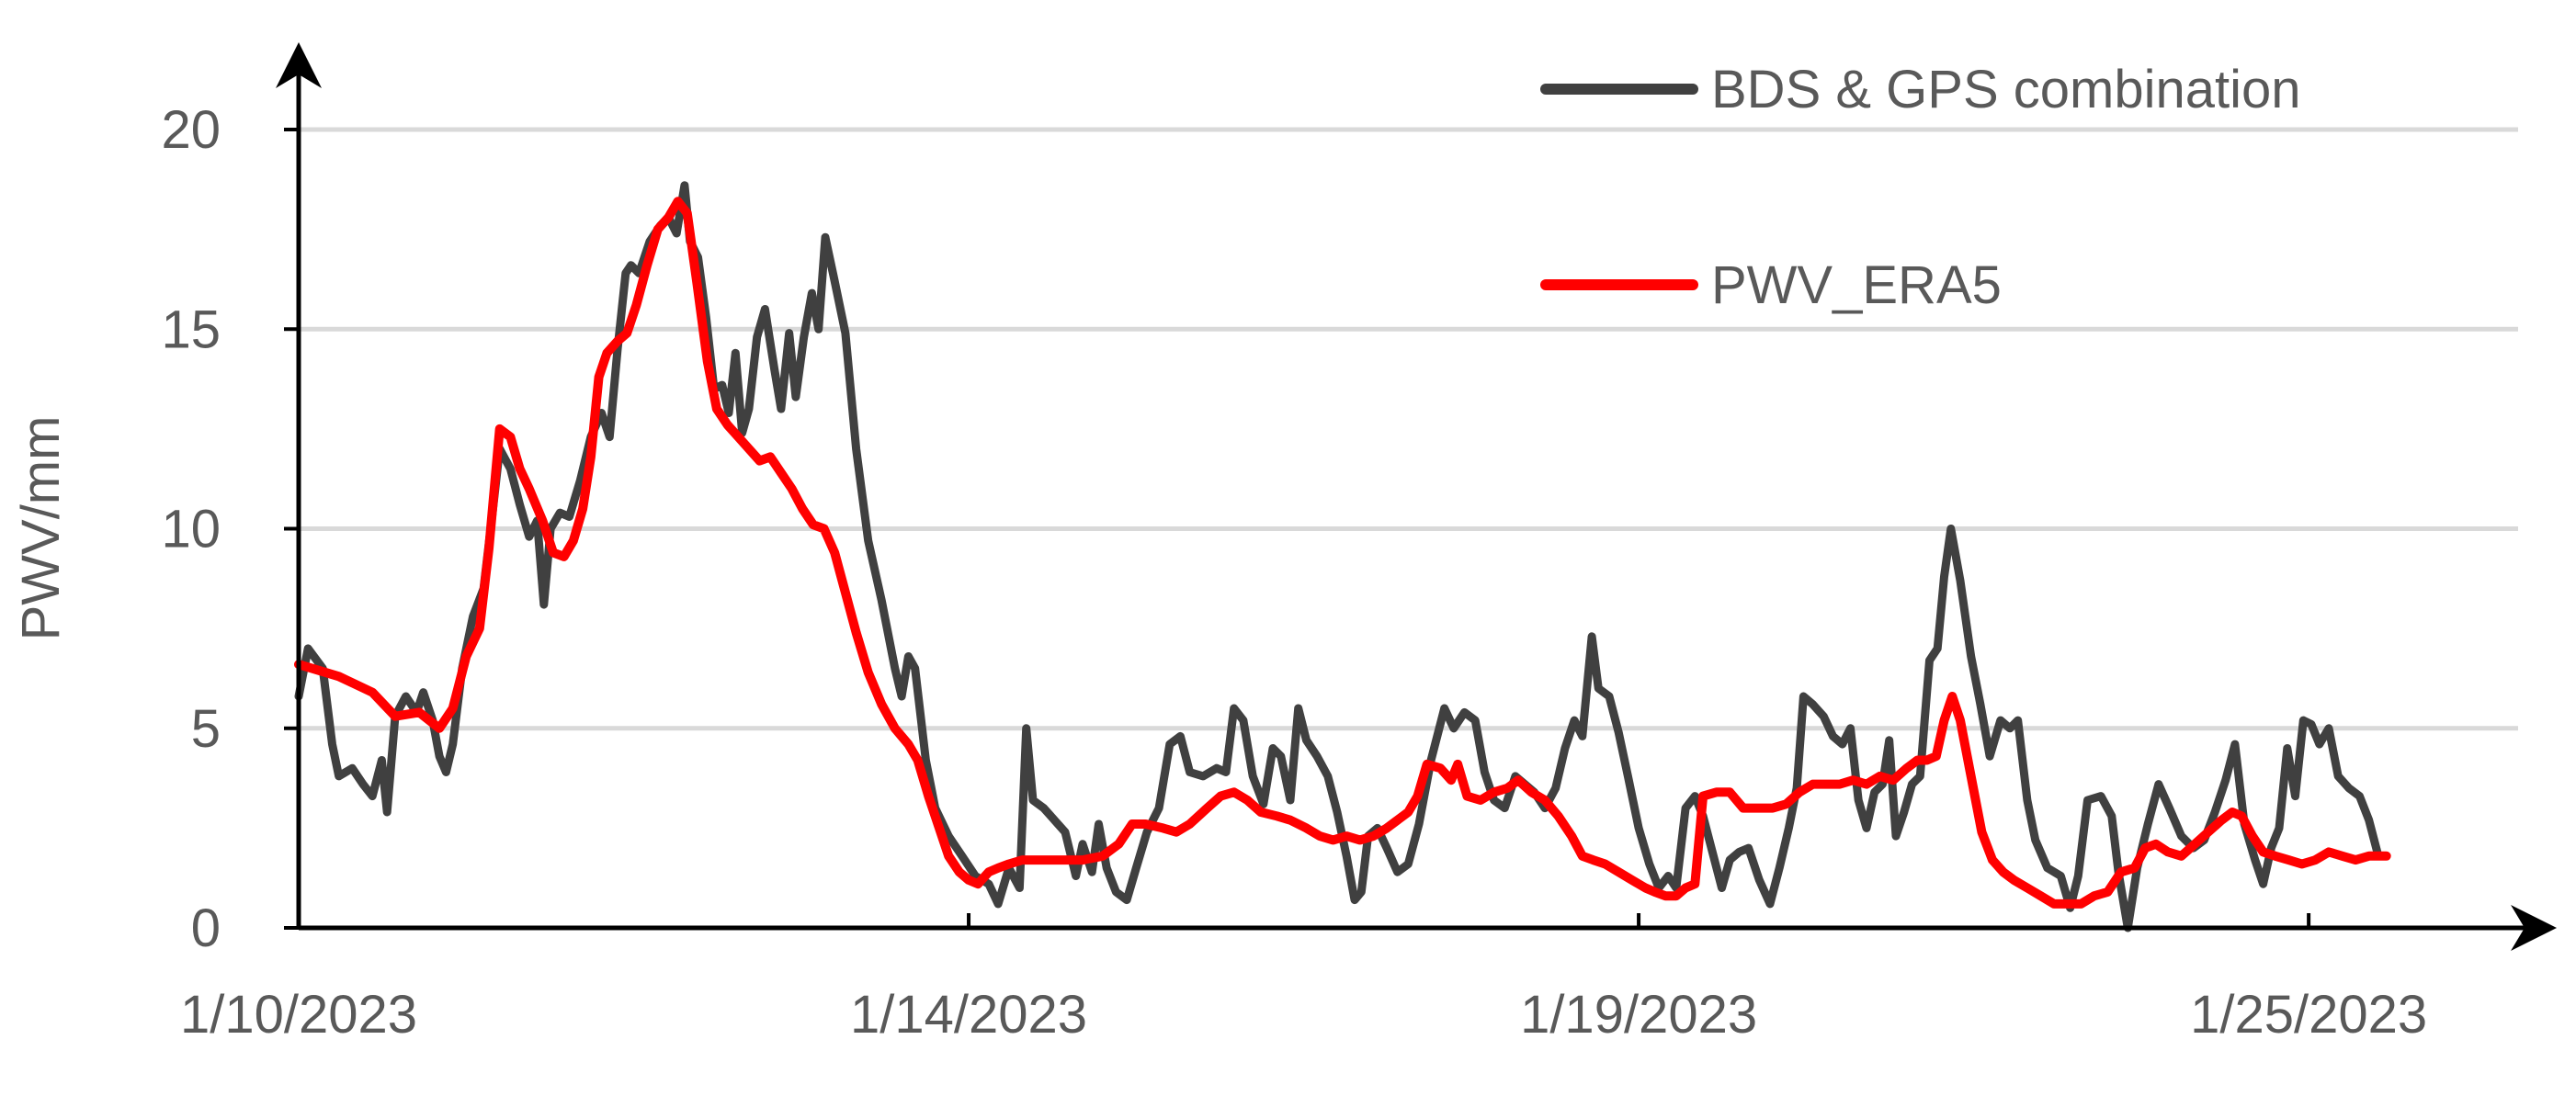 The height and width of the screenshot is (1096, 2576). What do you see at coordinates (1856, 285) in the screenshot?
I see `legend-label-2: PWV_ERA5` at bounding box center [1856, 285].